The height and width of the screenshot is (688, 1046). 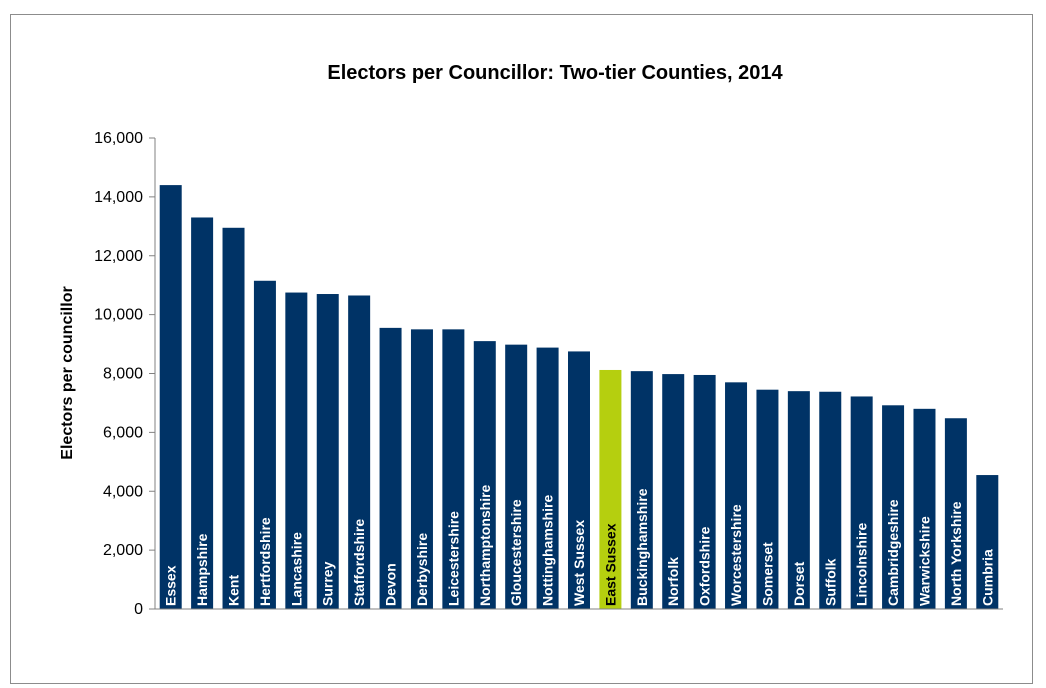 I want to click on bar-label: Gloucestershire, so click(x=516, y=552).